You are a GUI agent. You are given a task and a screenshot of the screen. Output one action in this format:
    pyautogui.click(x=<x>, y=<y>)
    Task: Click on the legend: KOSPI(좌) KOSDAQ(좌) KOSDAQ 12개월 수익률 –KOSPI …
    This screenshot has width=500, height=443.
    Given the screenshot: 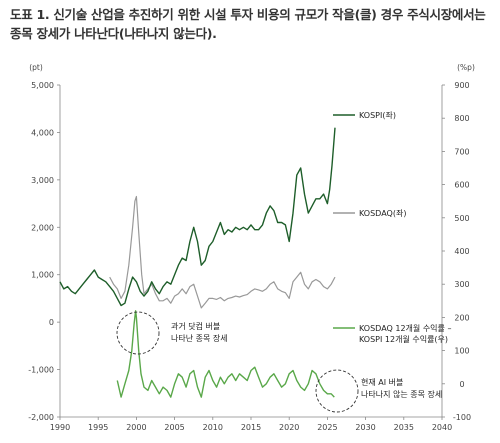 What is the action you would take?
    pyautogui.click(x=392, y=227)
    